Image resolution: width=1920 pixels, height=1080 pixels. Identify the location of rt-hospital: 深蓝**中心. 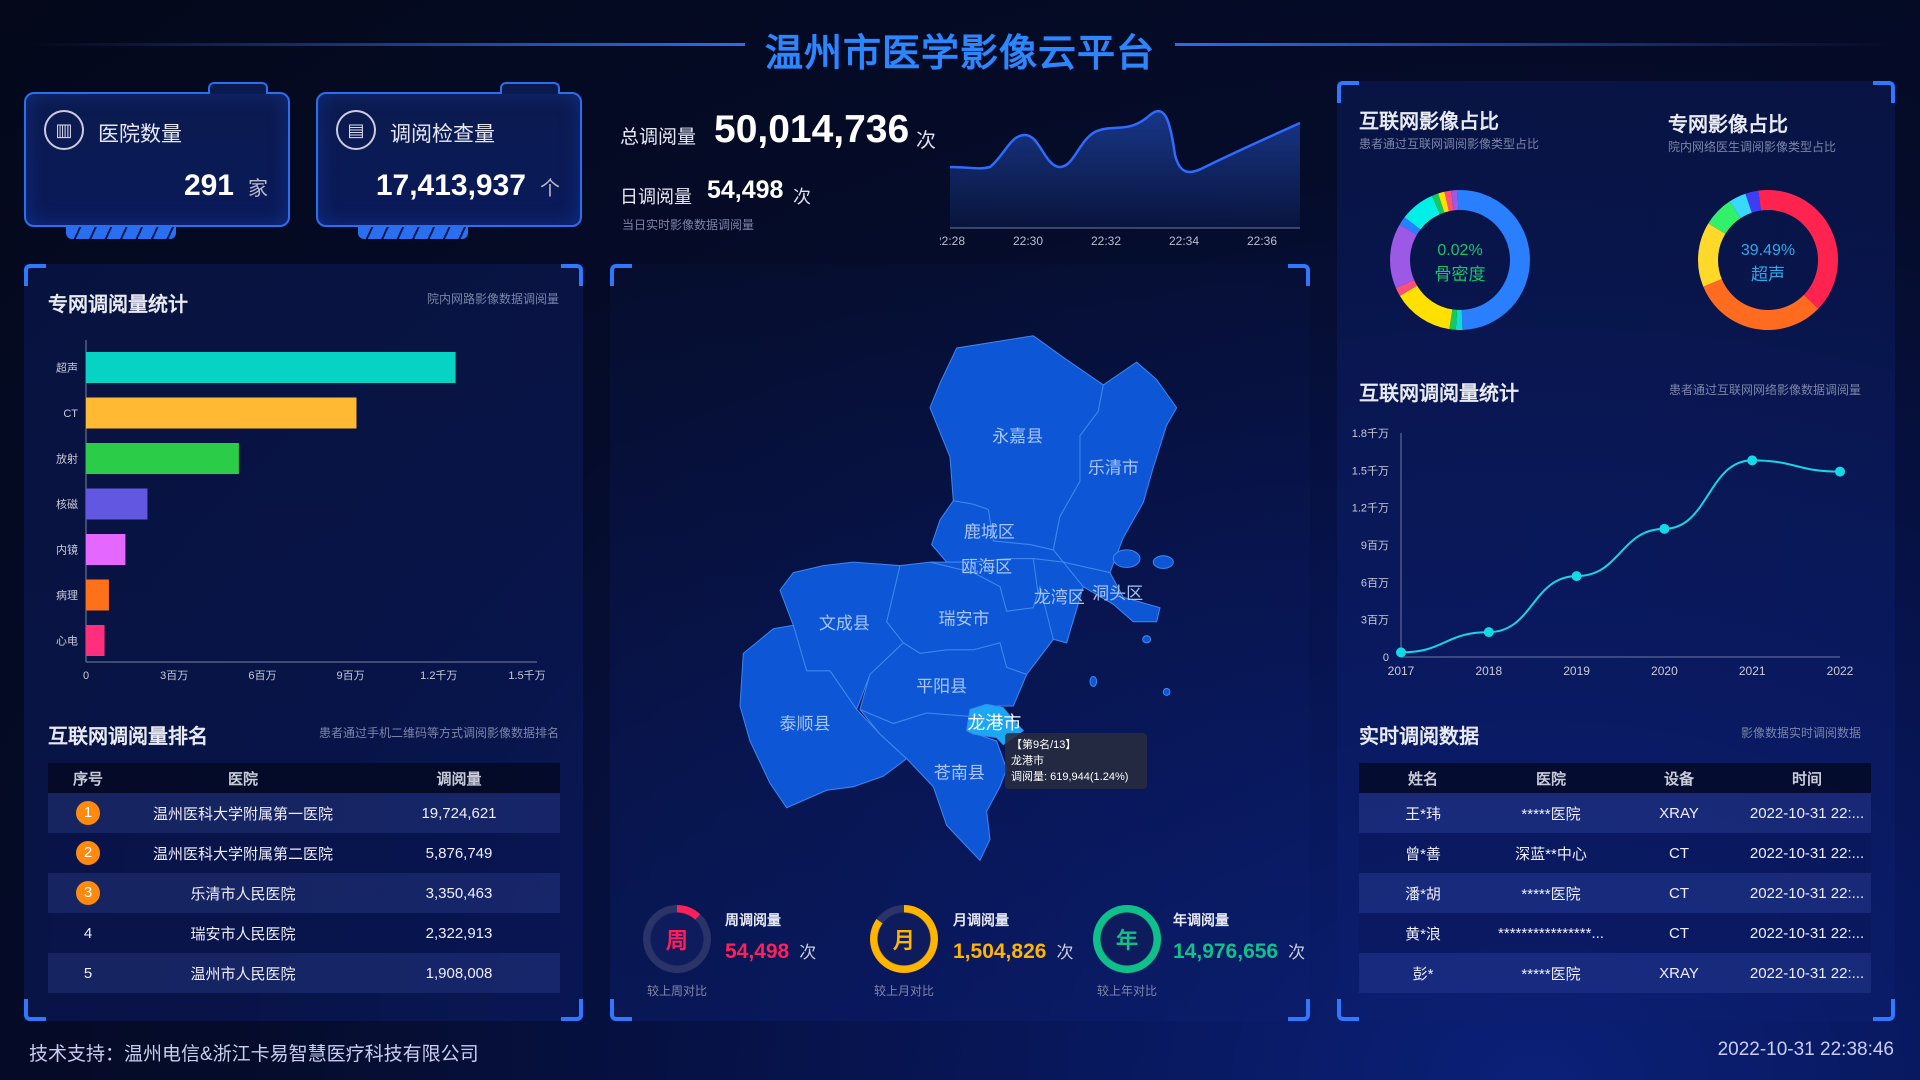
(1551, 853).